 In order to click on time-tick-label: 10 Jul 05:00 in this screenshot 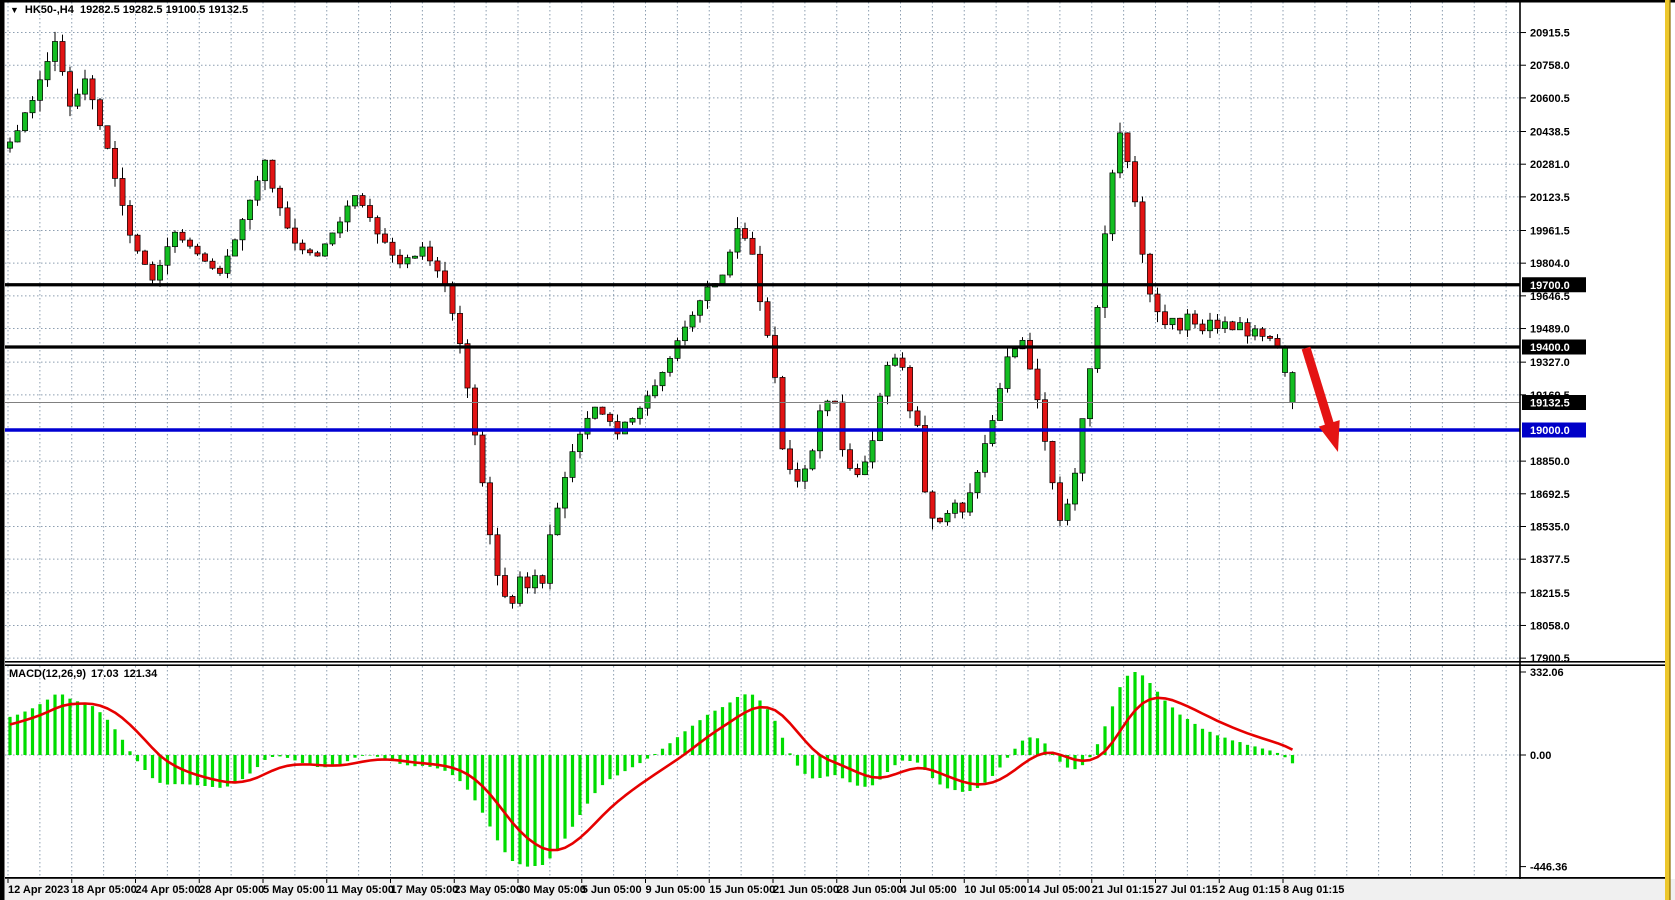, I will do `click(995, 890)`.